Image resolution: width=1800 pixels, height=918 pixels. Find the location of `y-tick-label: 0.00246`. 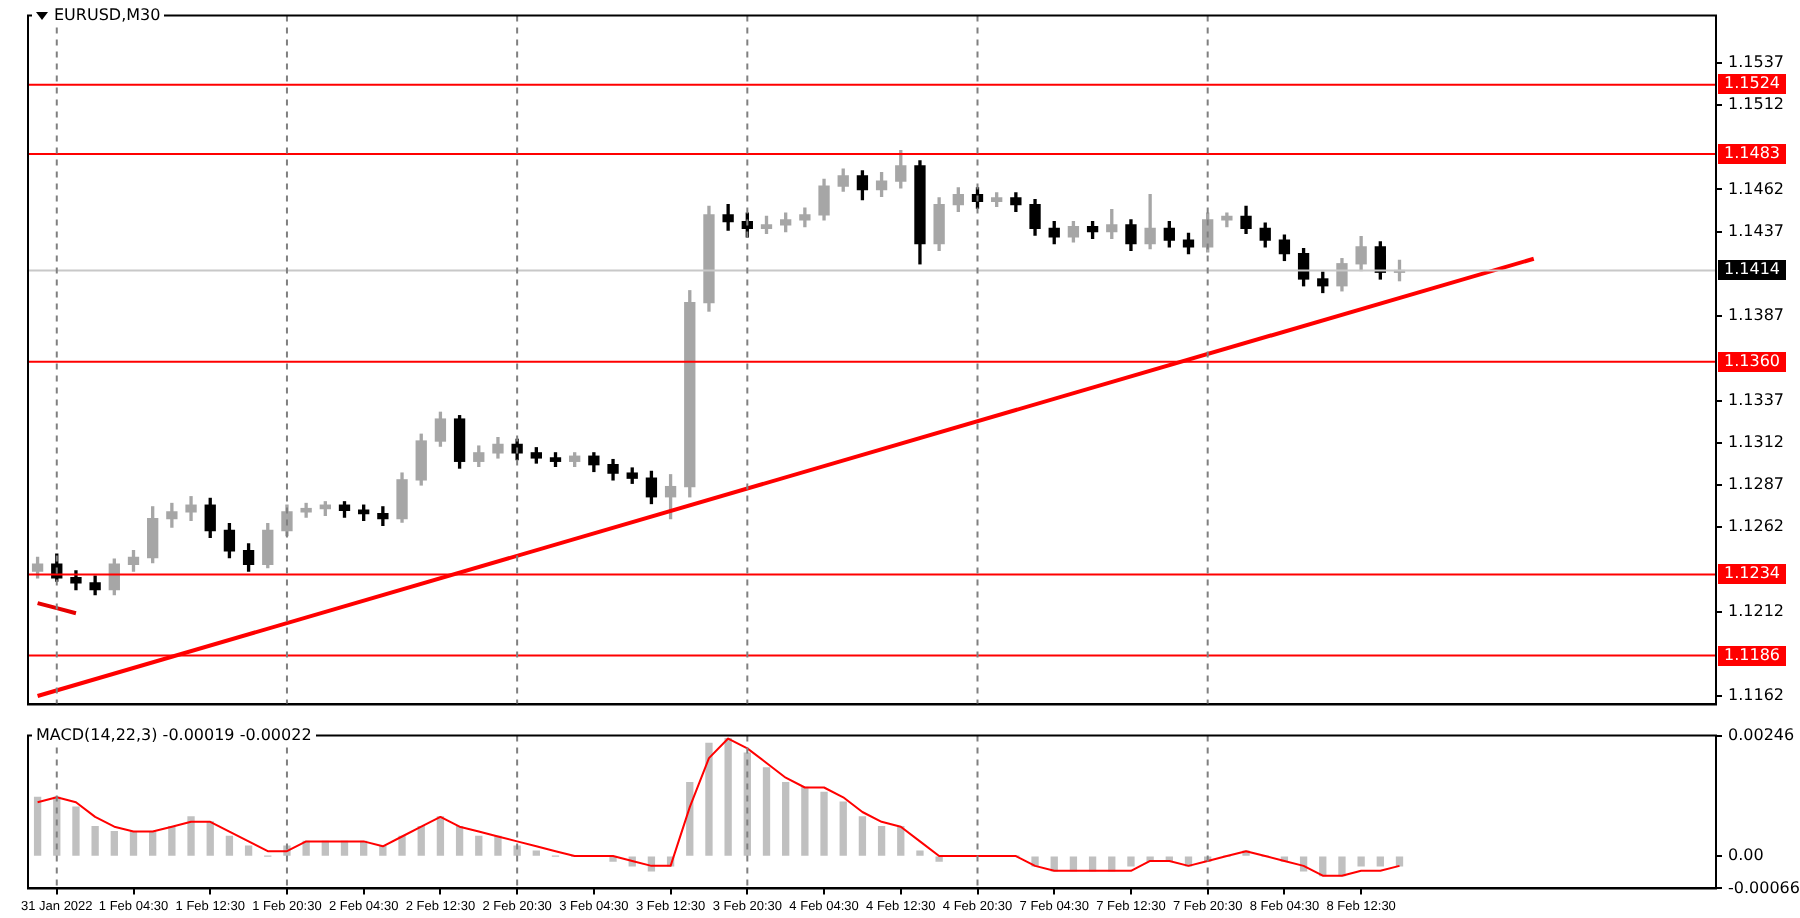

y-tick-label: 0.00246 is located at coordinates (1761, 734).